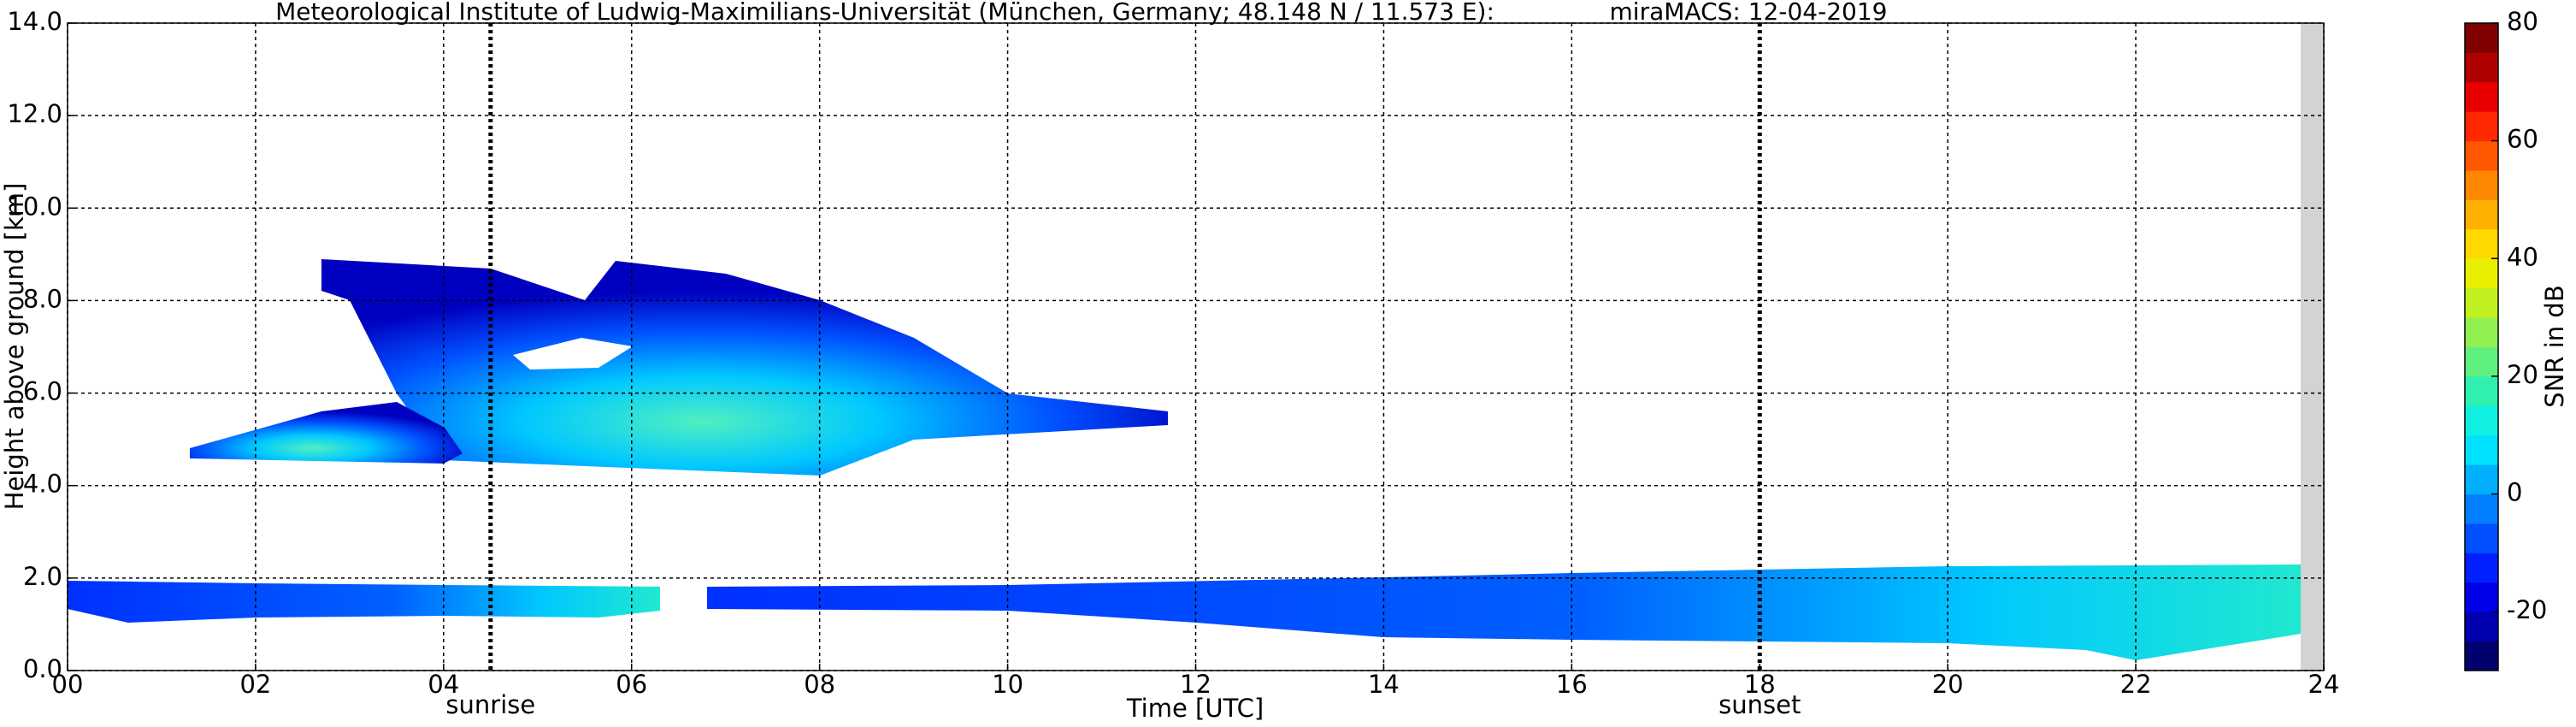 The height and width of the screenshot is (727, 2576). What do you see at coordinates (42, 668) in the screenshot?
I see `y-tick-label: 0.0` at bounding box center [42, 668].